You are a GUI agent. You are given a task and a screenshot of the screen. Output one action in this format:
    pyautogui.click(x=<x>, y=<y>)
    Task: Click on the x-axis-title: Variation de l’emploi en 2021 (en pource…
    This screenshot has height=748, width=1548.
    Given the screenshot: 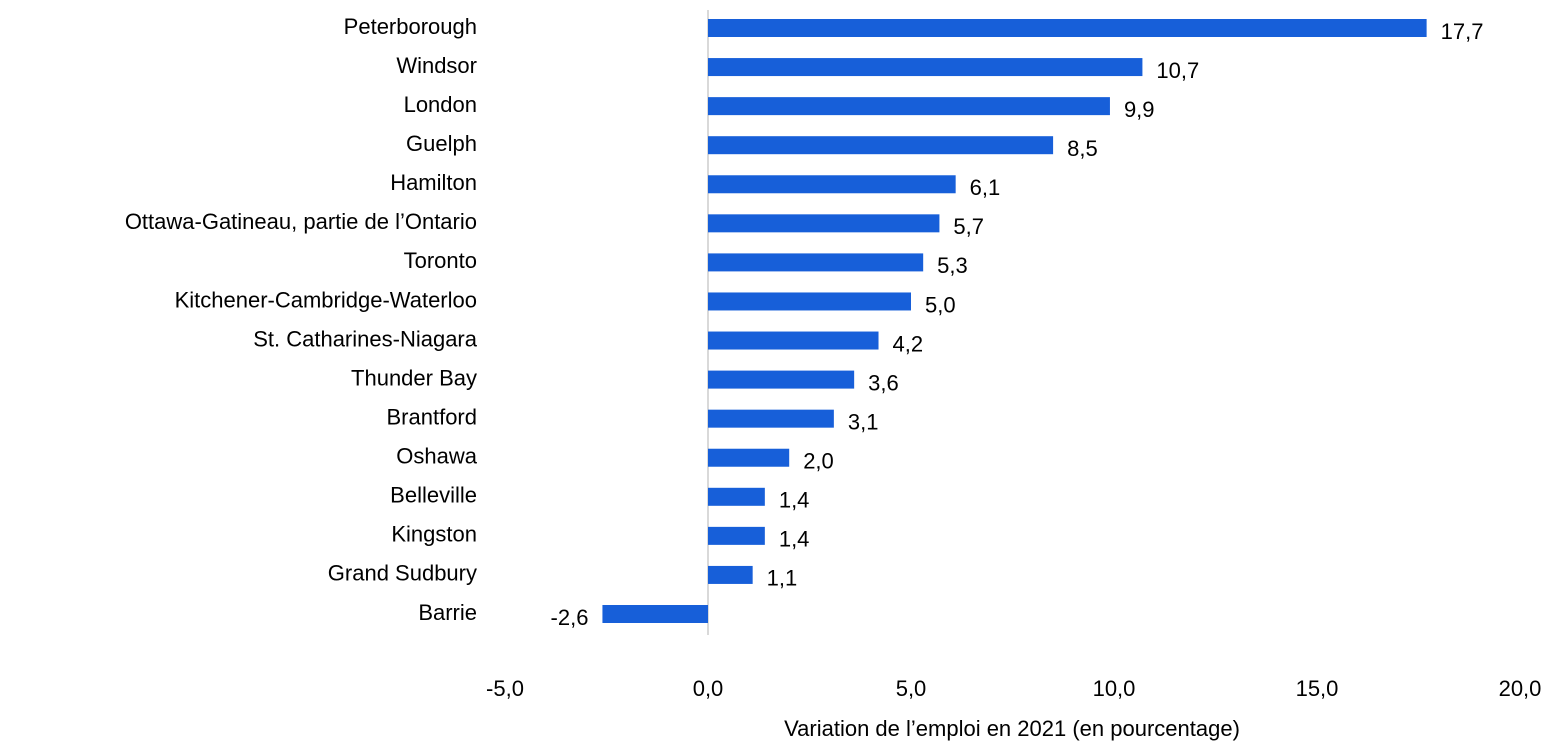 What is the action you would take?
    pyautogui.click(x=1012, y=728)
    